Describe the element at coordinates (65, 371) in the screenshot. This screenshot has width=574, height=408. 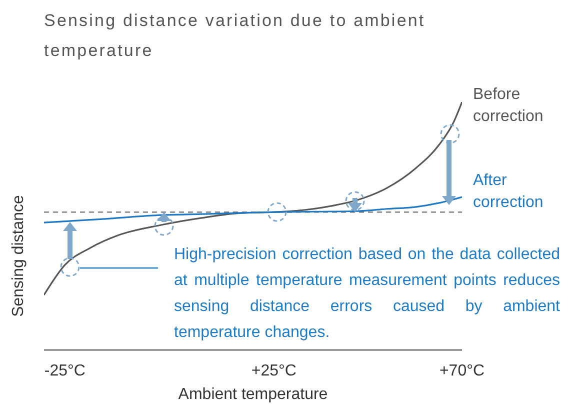
I see `x-tick-label: -25°C` at that location.